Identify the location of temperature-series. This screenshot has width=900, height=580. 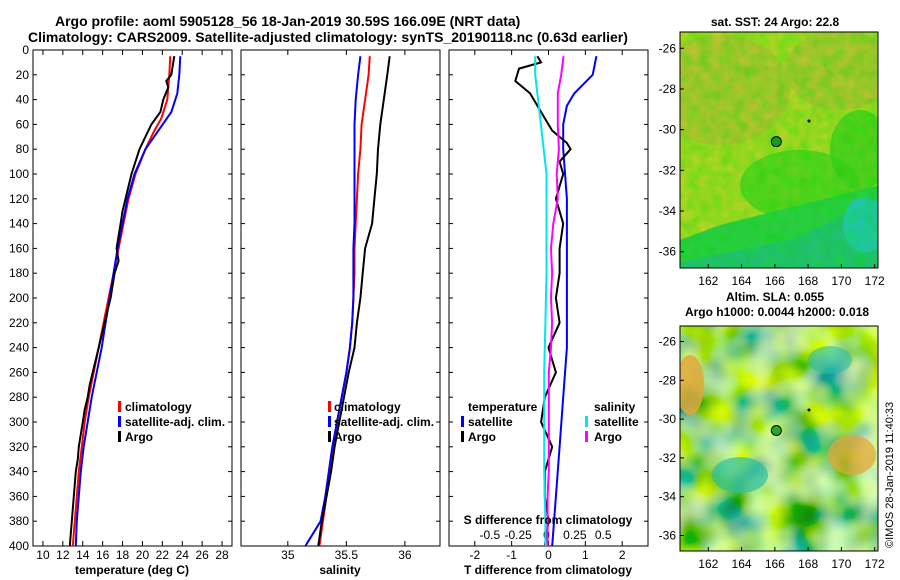
(125, 301).